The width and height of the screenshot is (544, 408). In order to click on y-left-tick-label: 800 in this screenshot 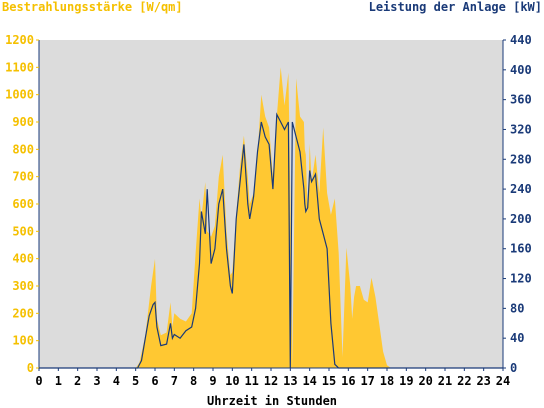, I will do `click(23, 149)`.